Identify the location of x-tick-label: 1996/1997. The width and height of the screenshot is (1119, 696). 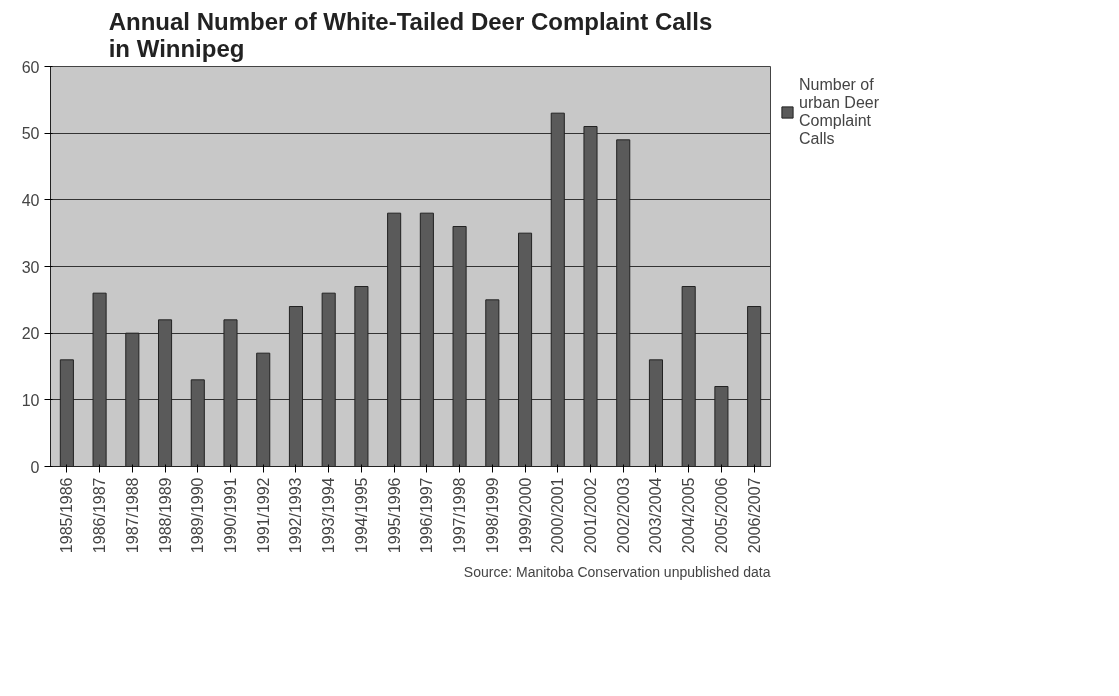
(427, 515).